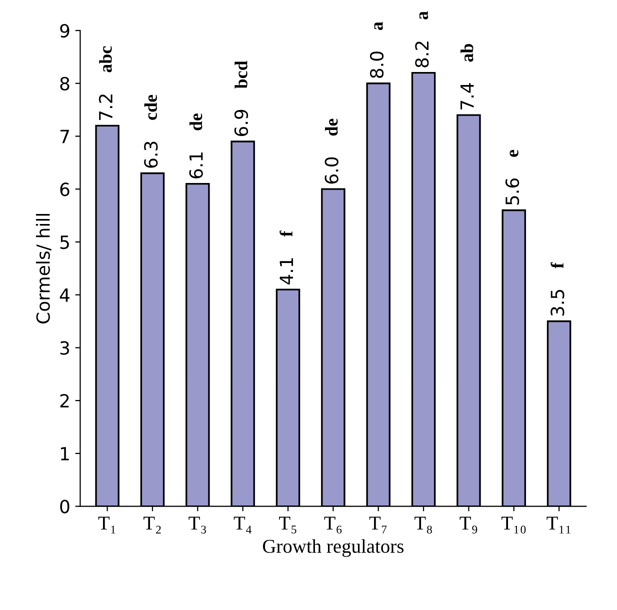 Image resolution: width=617 pixels, height=610 pixels. What do you see at coordinates (512, 191) in the screenshot?
I see `data-label: 5.6` at bounding box center [512, 191].